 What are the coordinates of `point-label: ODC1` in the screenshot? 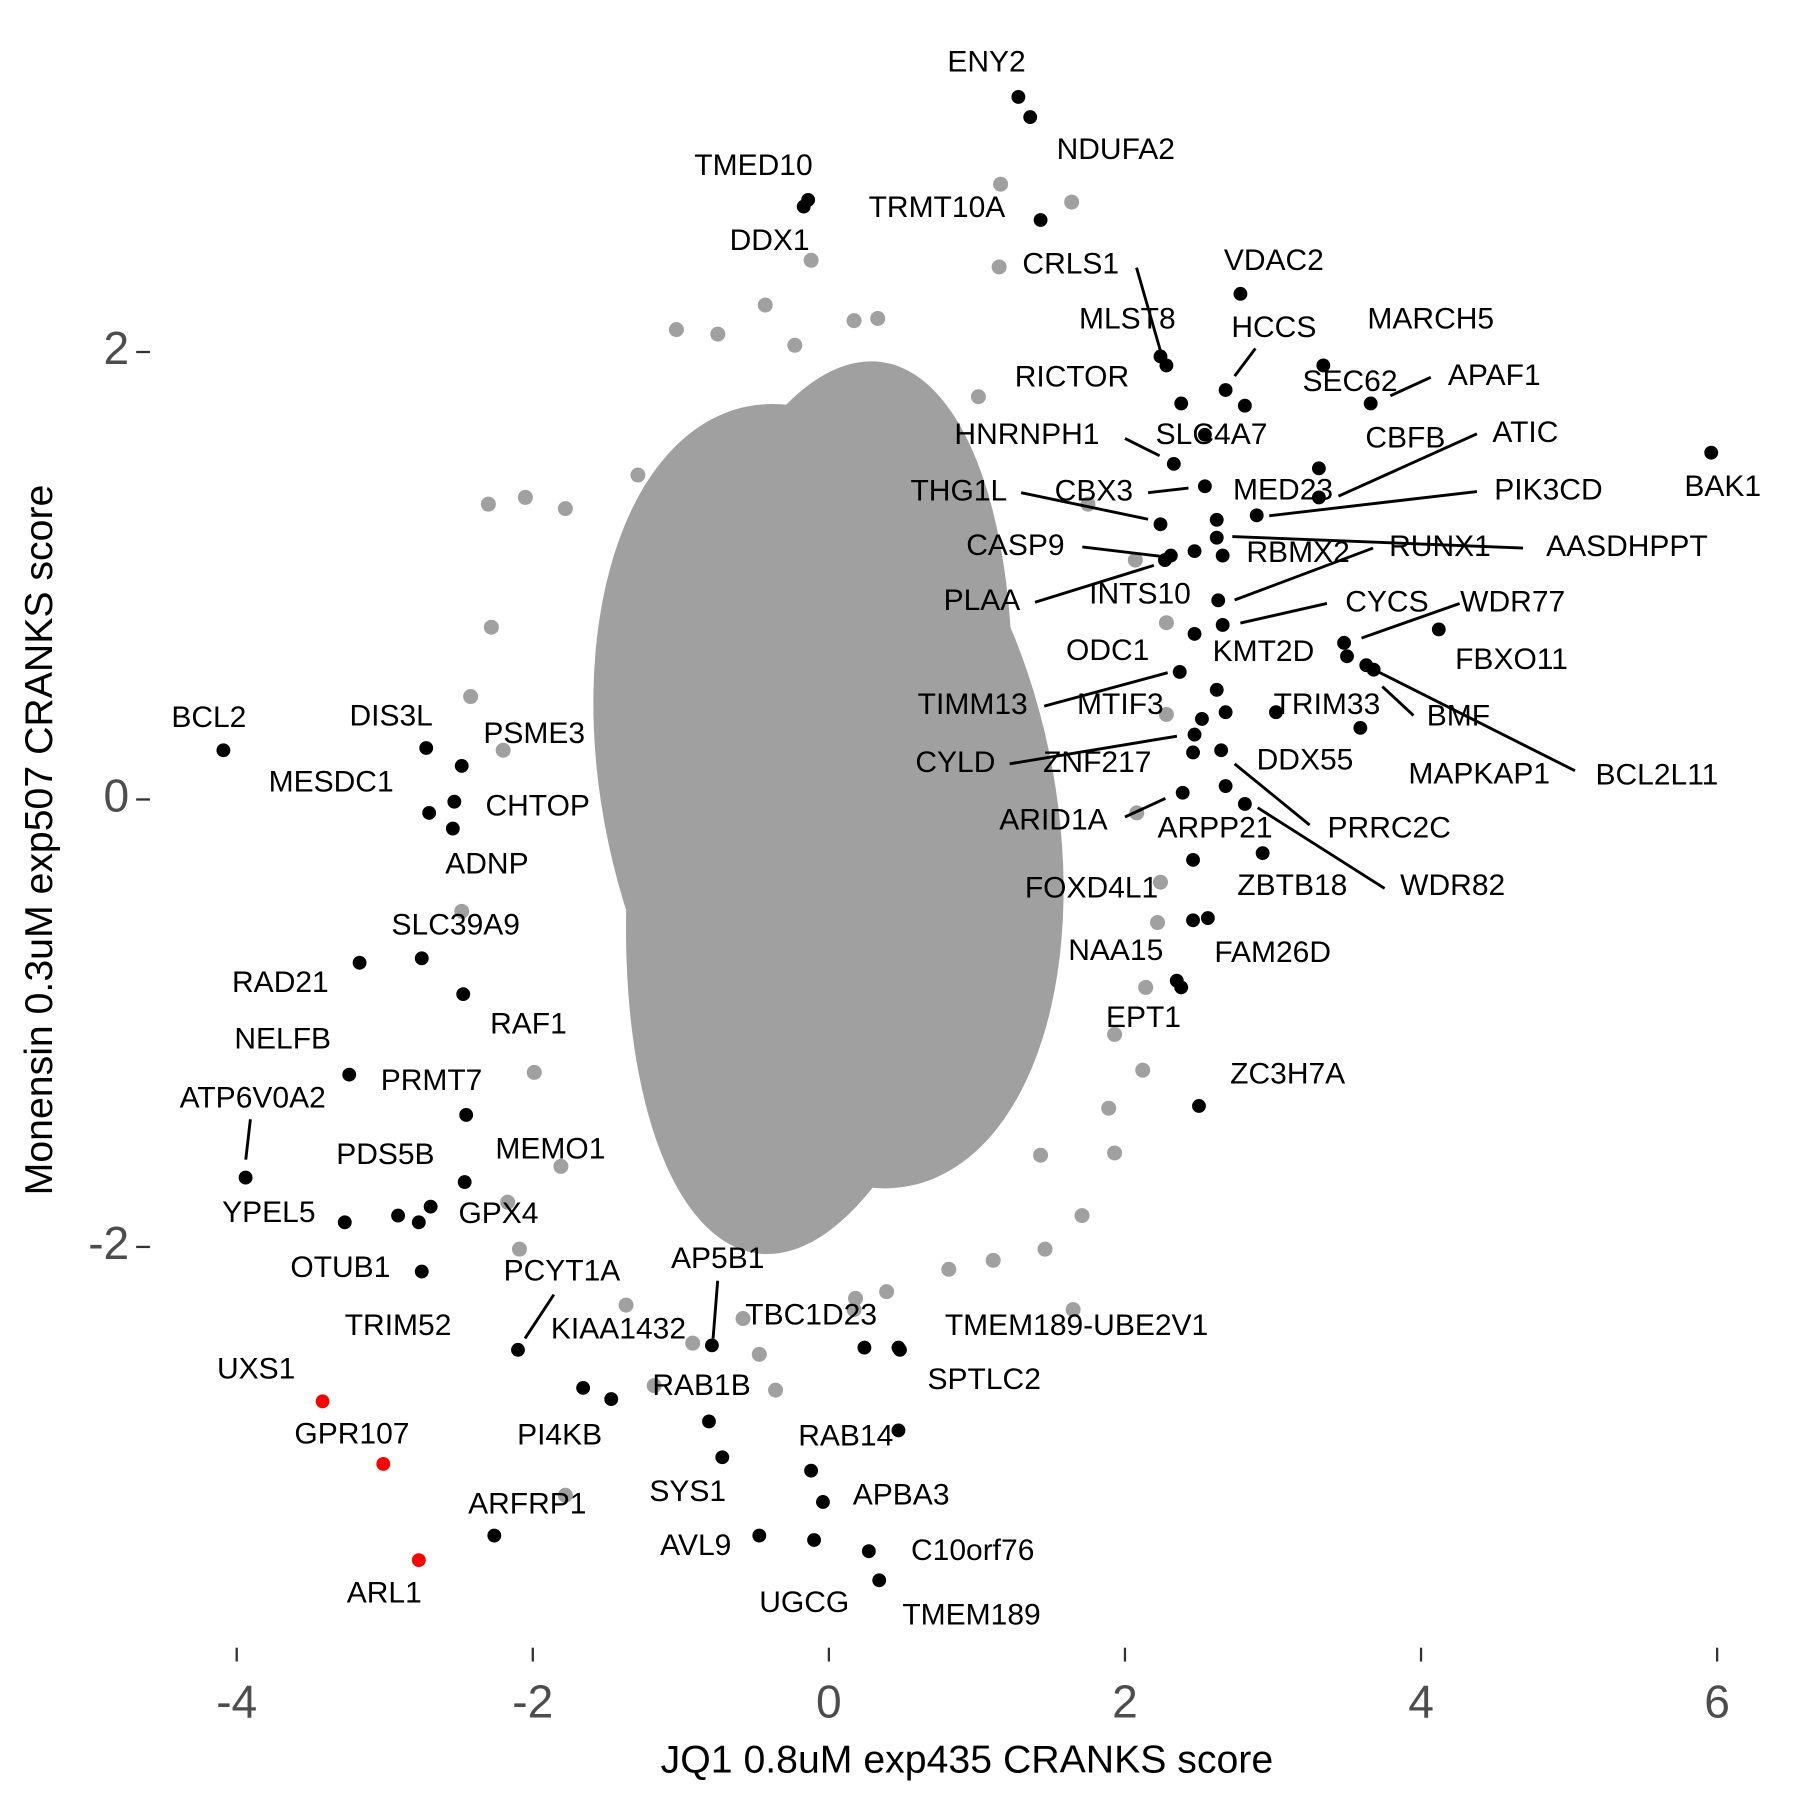 It's located at (1107, 650).